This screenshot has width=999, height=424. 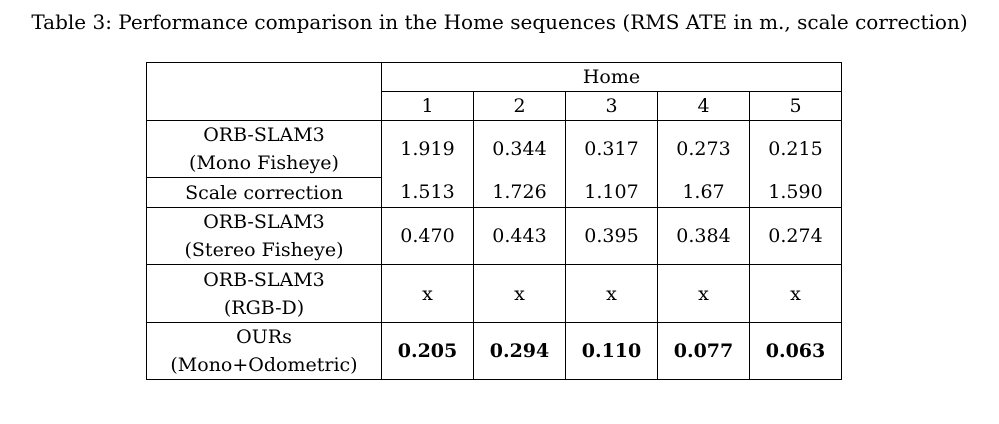 I want to click on value-cell: 1.67, so click(x=703, y=192).